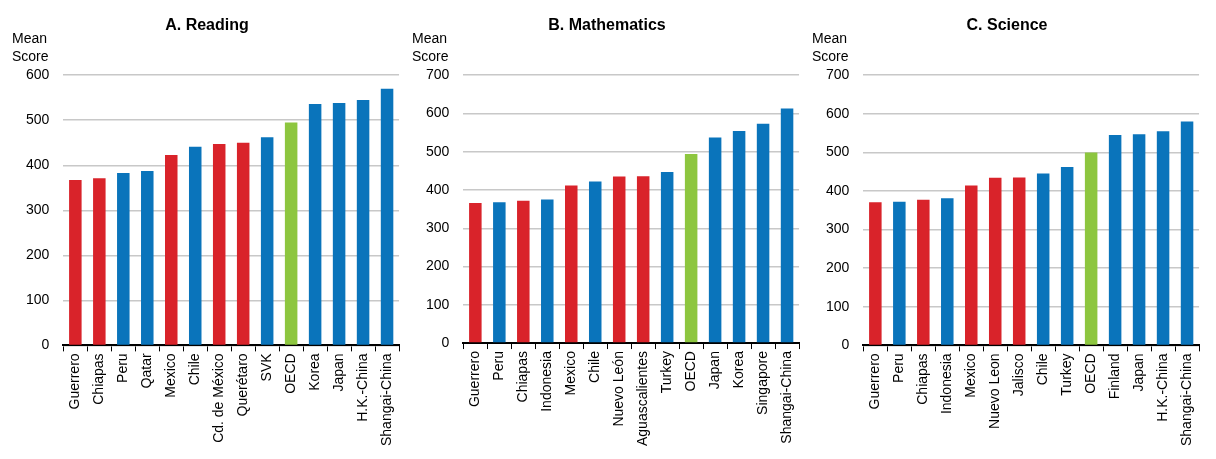 The height and width of the screenshot is (459, 1216). I want to click on x-tick-label: Aguascalientes, so click(642, 398).